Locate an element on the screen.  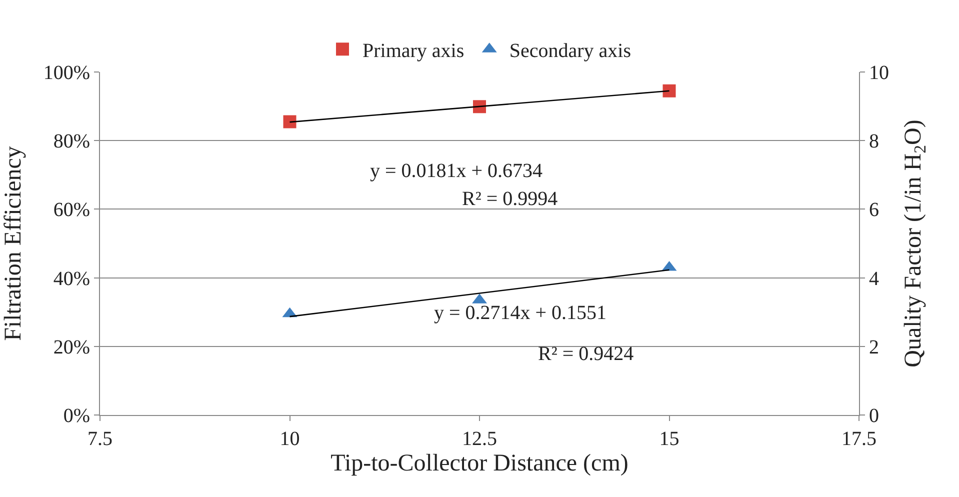
y-tick-label: 60% is located at coordinates (71, 210).